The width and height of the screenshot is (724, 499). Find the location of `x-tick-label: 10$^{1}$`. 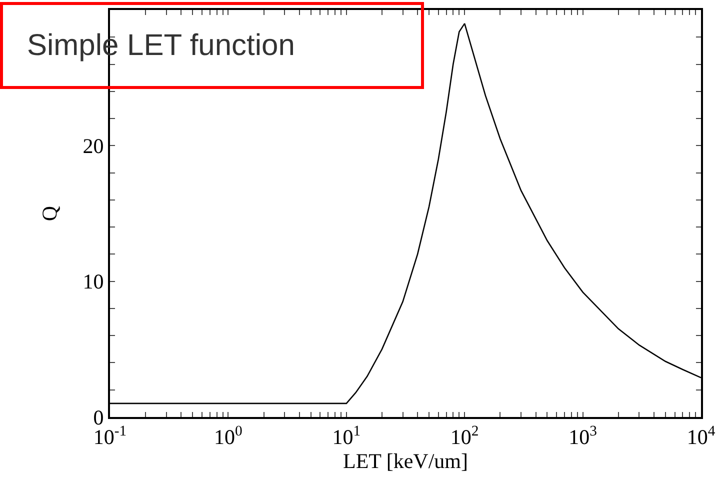

x-tick-label: 10$^{1}$ is located at coordinates (346, 436).